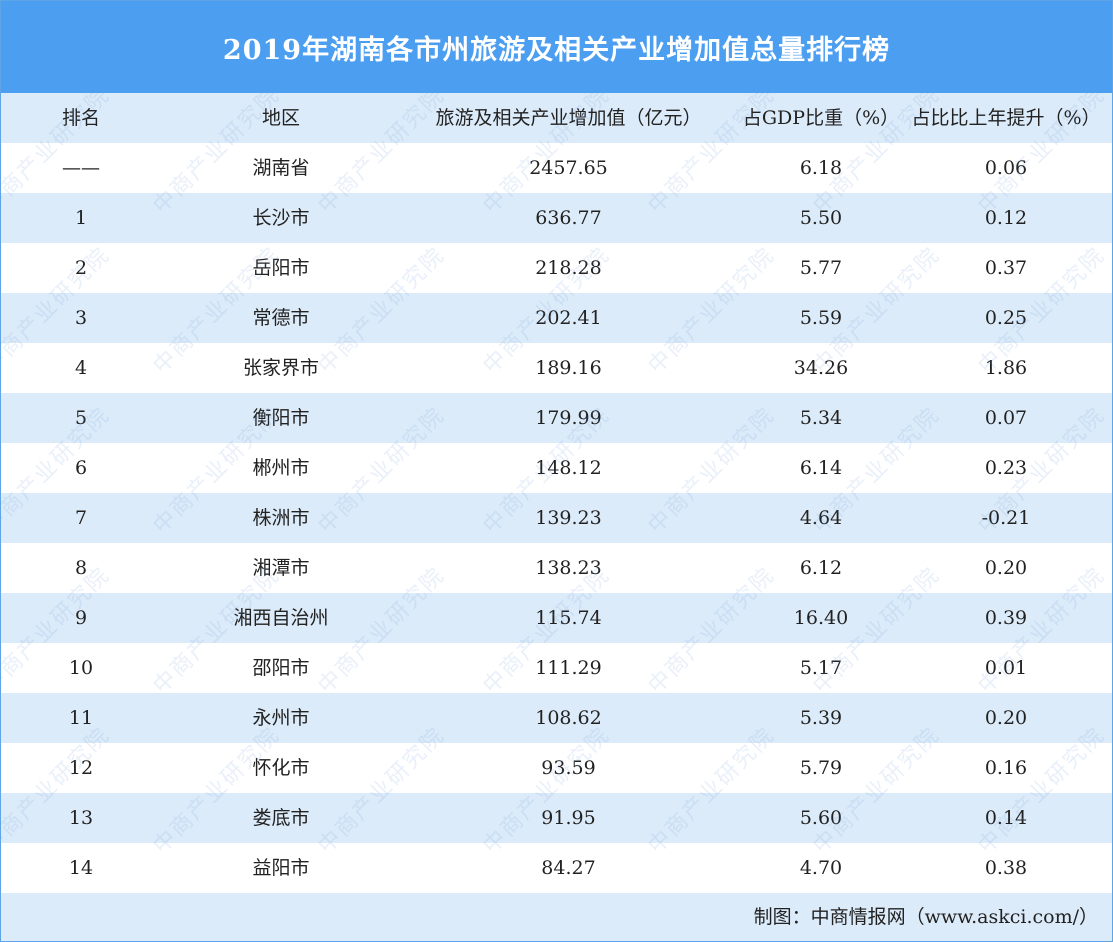 The width and height of the screenshot is (1113, 942). I want to click on table-row: 12 怀化市 93.59 5.79 0.16, so click(556, 768).